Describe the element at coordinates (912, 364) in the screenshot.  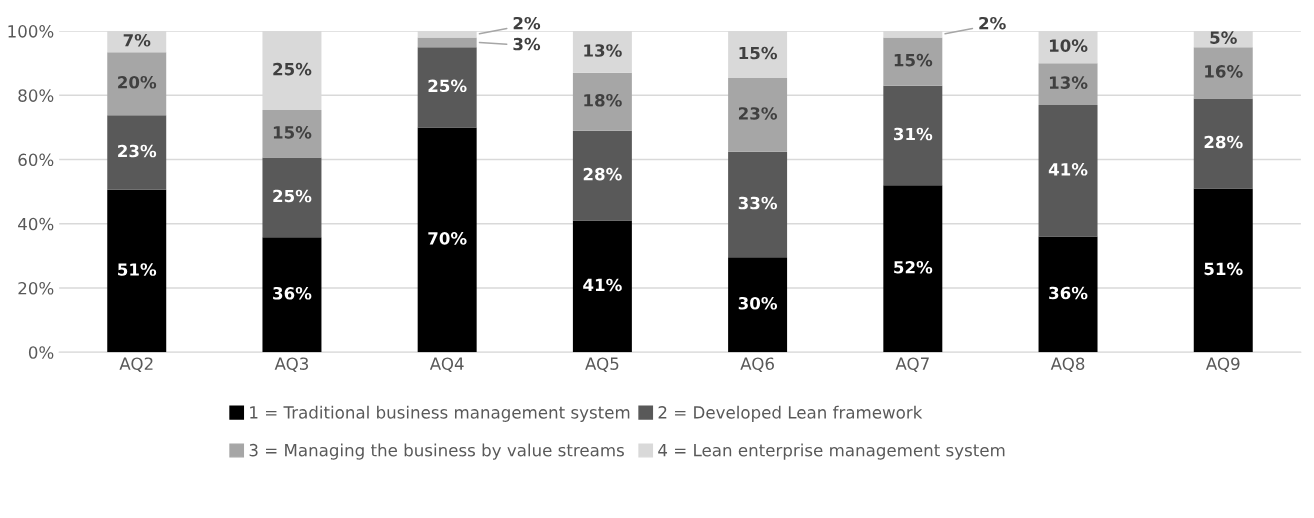
I see `x-tick-label: AQ7` at that location.